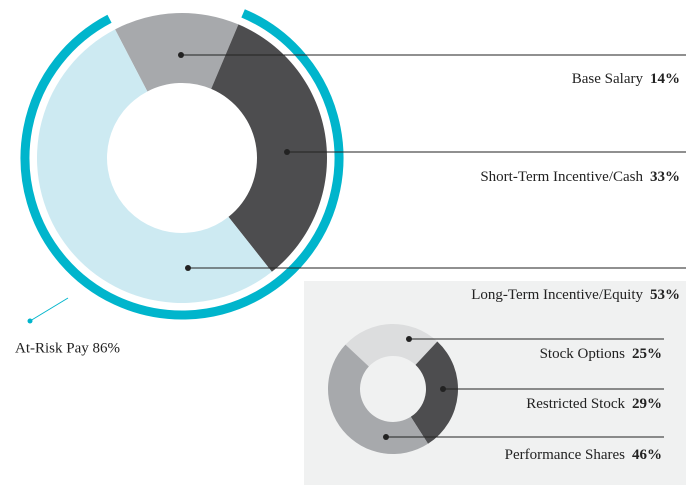 The width and height of the screenshot is (697, 485). Describe the element at coordinates (608, 79) in the screenshot. I see `category-name: Base Salary` at that location.